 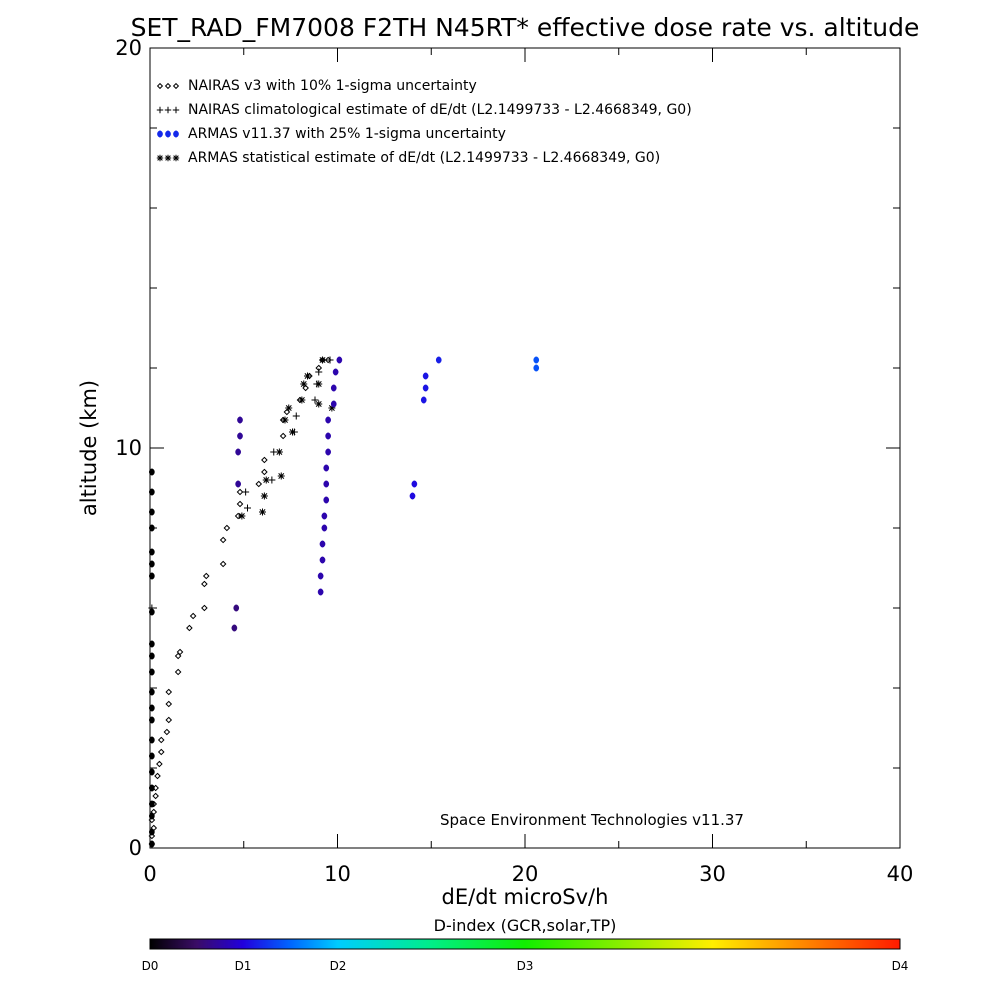 What do you see at coordinates (712, 874) in the screenshot?
I see `x-tick-label: 30` at bounding box center [712, 874].